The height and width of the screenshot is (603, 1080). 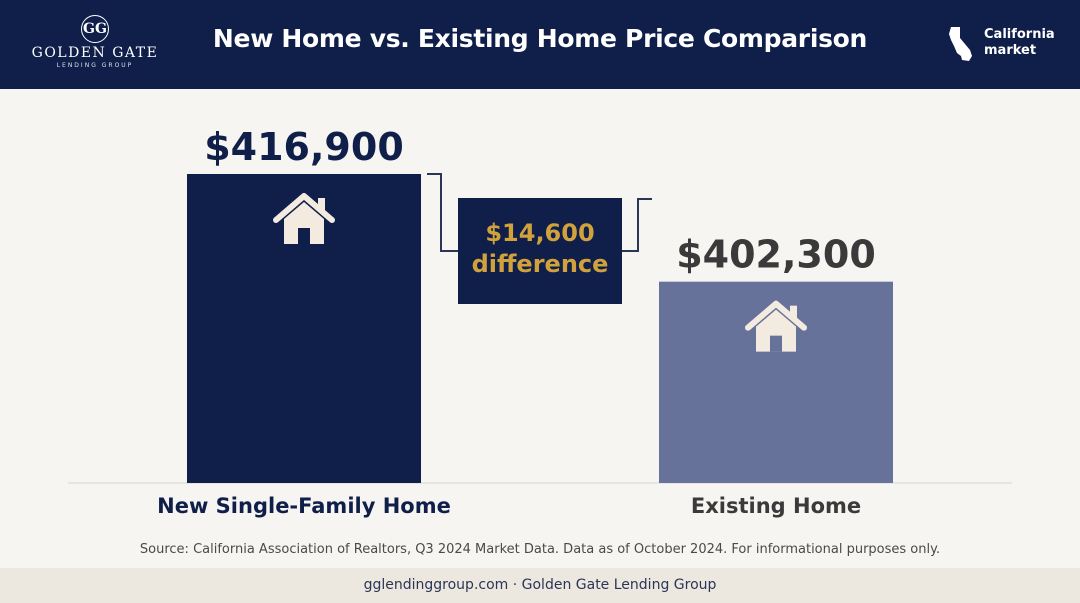 What do you see at coordinates (95, 29) in the screenshot?
I see `logo-monogram-icon: GG` at bounding box center [95, 29].